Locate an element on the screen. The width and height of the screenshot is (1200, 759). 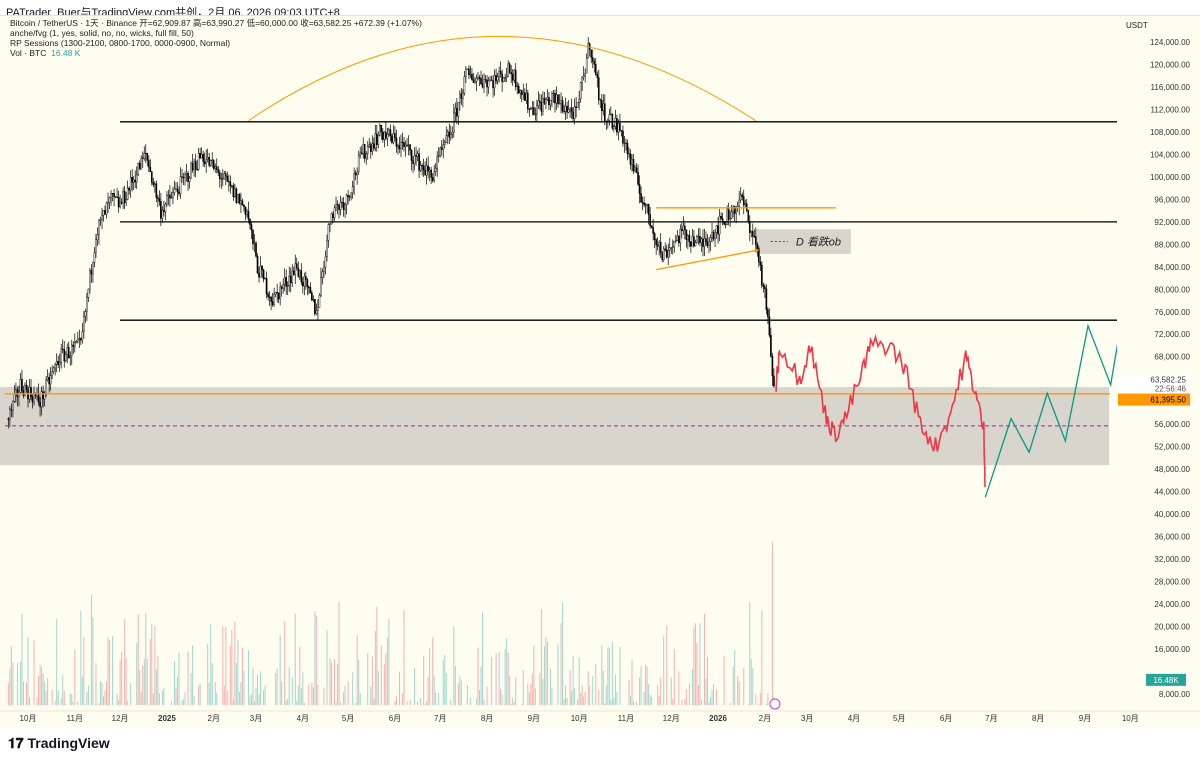
x-tick-label: 11月 is located at coordinates (75, 718).